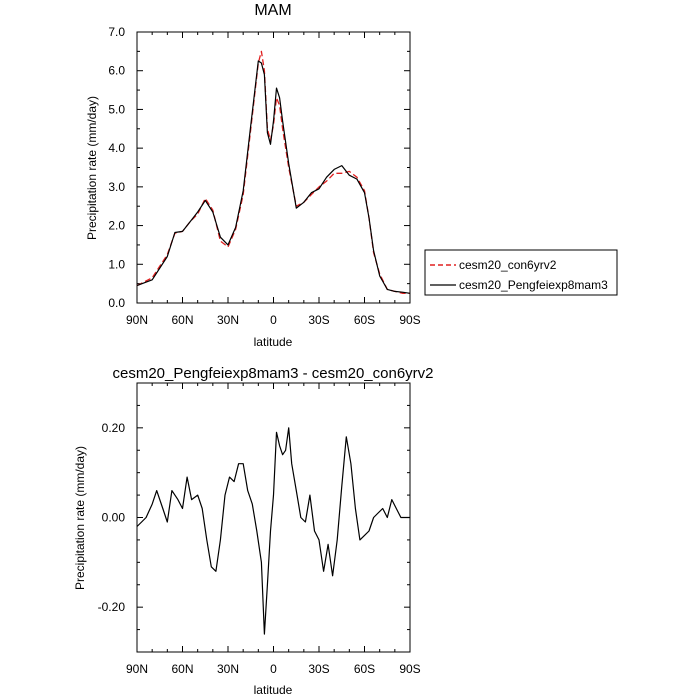 Image resolution: width=700 pixels, height=700 pixels. Describe the element at coordinates (409, 320) in the screenshot. I see `top-x-tick-label: 90S` at that location.